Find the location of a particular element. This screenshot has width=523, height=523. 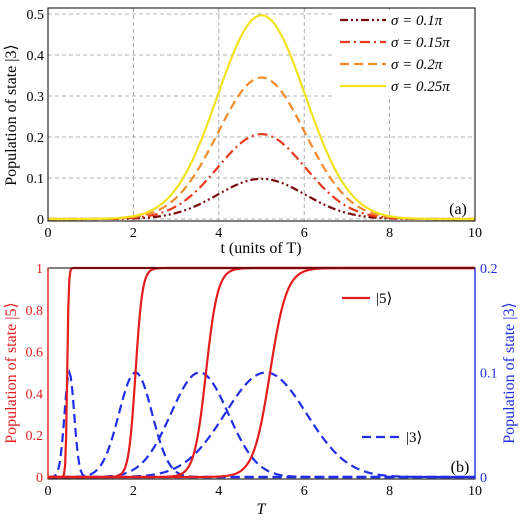

panel-a-ytick: 0.5 is located at coordinates (36, 15).